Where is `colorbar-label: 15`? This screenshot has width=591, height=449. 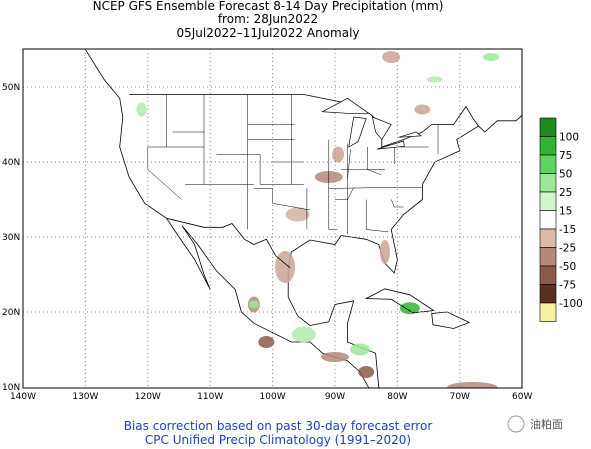
colorbar-label: 15 is located at coordinates (565, 212).